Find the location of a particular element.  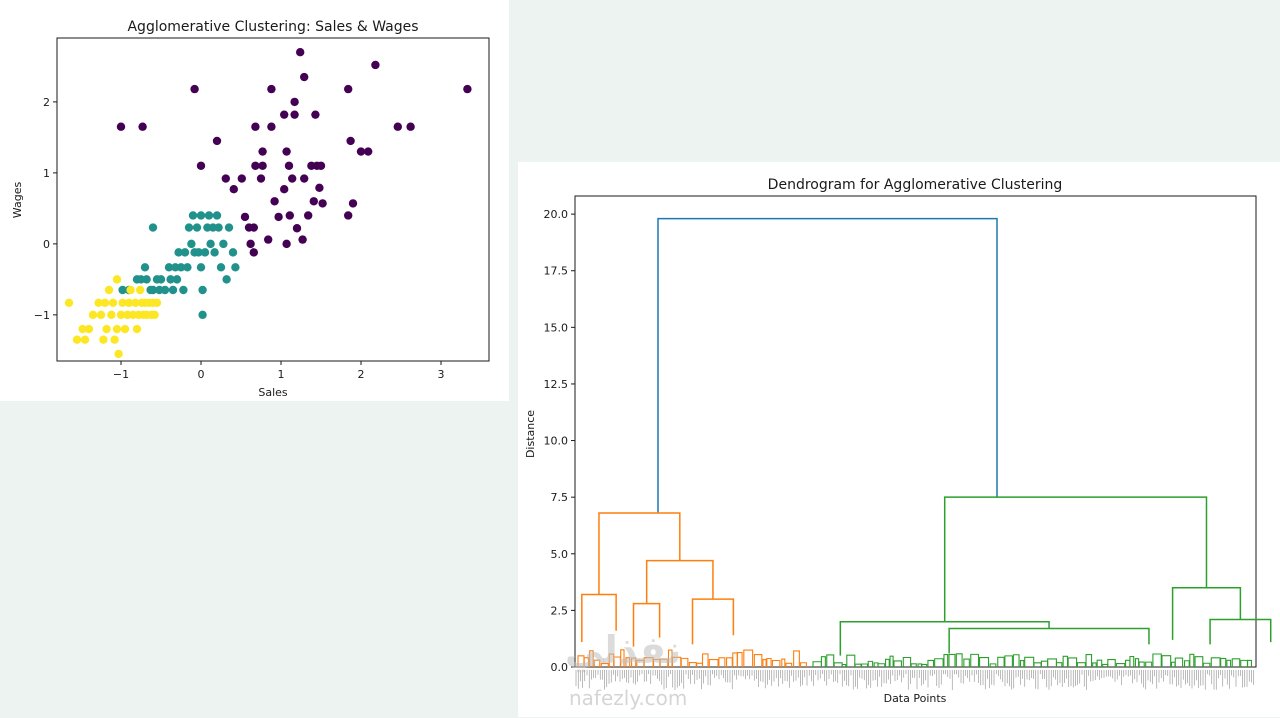

scatter-y-tick-label: −1 is located at coordinates (42, 315).